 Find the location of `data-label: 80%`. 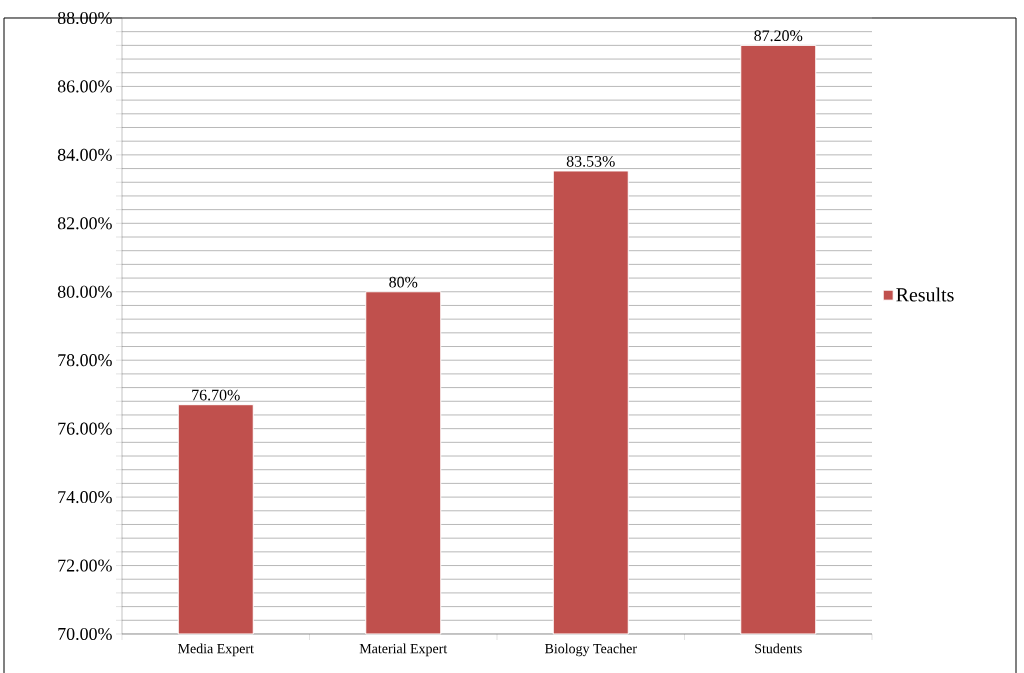

data-label: 80% is located at coordinates (403, 282).